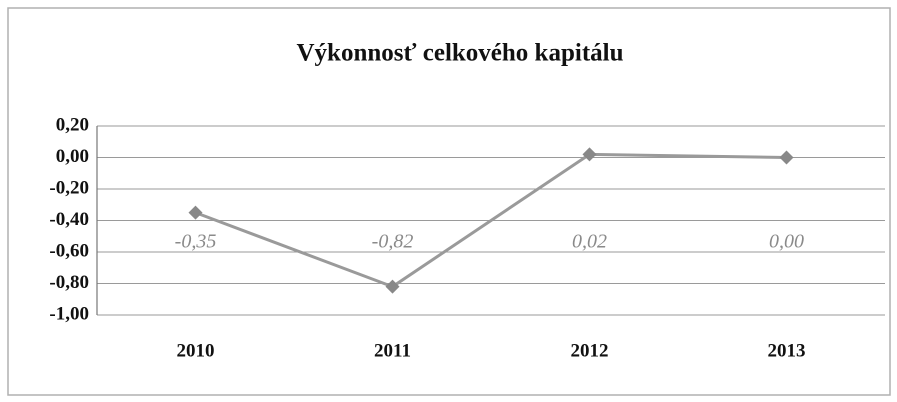 The width and height of the screenshot is (897, 402). What do you see at coordinates (393, 242) in the screenshot?
I see `data-label: -0,82` at bounding box center [393, 242].